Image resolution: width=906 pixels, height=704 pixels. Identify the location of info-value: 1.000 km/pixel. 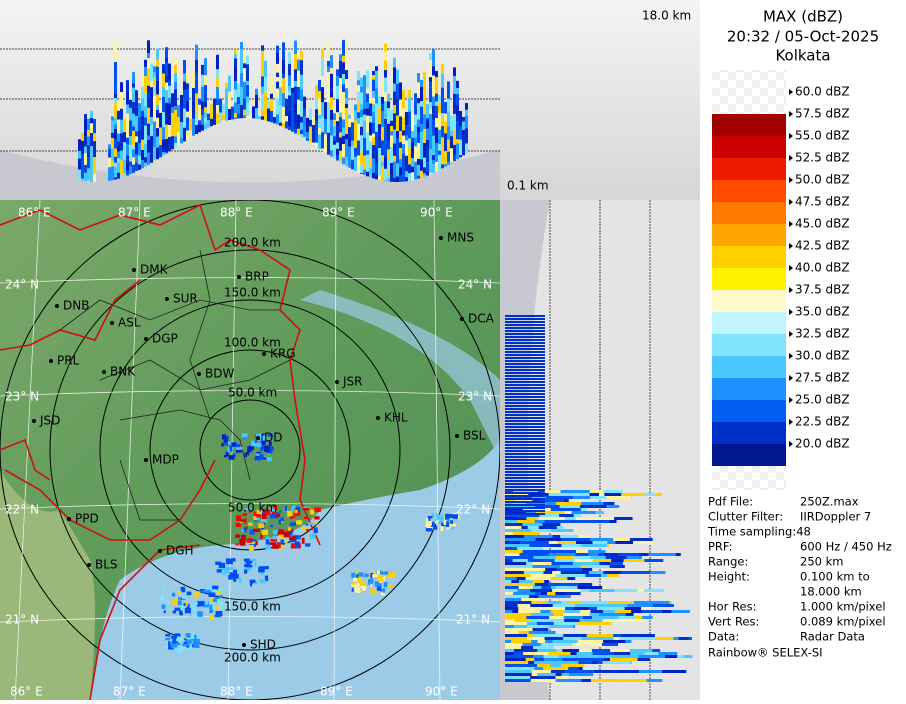
(843, 607).